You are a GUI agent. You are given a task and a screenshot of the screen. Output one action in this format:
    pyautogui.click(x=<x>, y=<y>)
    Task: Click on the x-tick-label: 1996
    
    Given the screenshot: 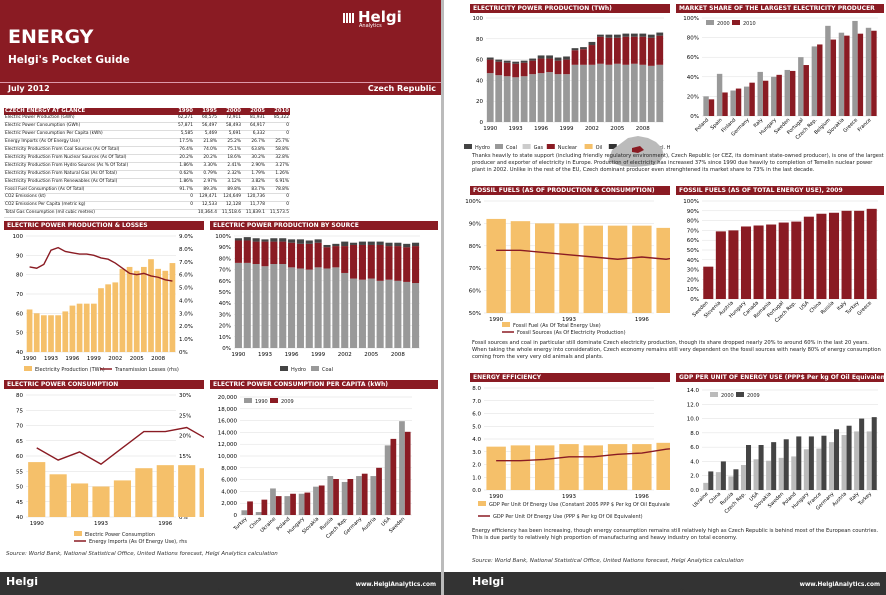 What is the action you would take?
    pyautogui.click(x=72, y=359)
    